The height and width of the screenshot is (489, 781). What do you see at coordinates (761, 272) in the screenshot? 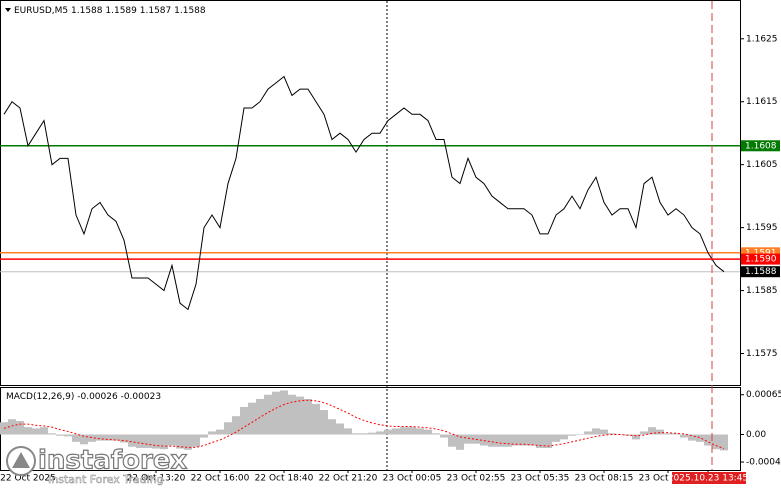
I see `level-label: 1.1588` at bounding box center [761, 272].